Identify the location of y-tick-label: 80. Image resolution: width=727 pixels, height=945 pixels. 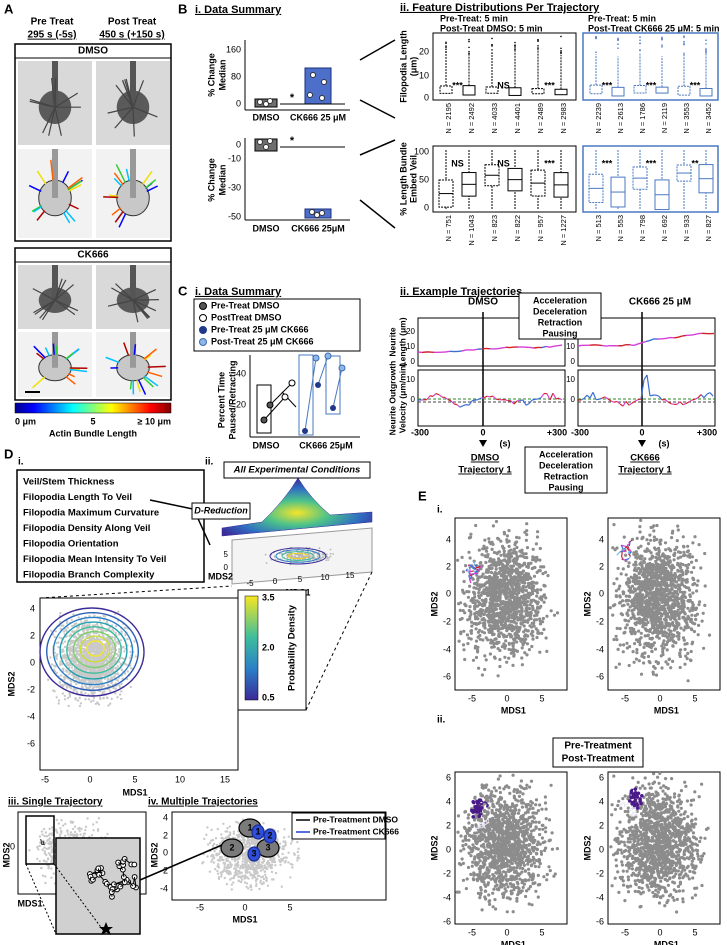
(236, 76).